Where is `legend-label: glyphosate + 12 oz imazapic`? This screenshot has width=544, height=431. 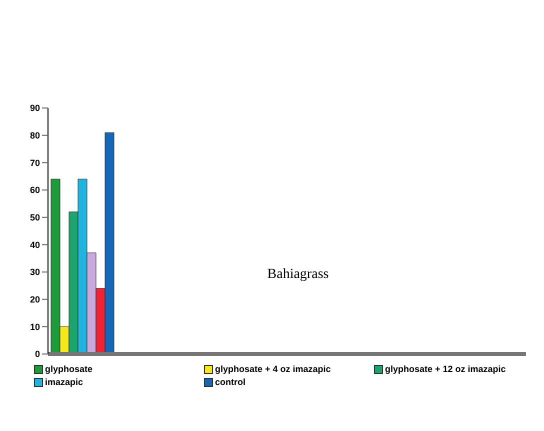 legend-label: glyphosate + 12 oz imazapic is located at coordinates (445, 369).